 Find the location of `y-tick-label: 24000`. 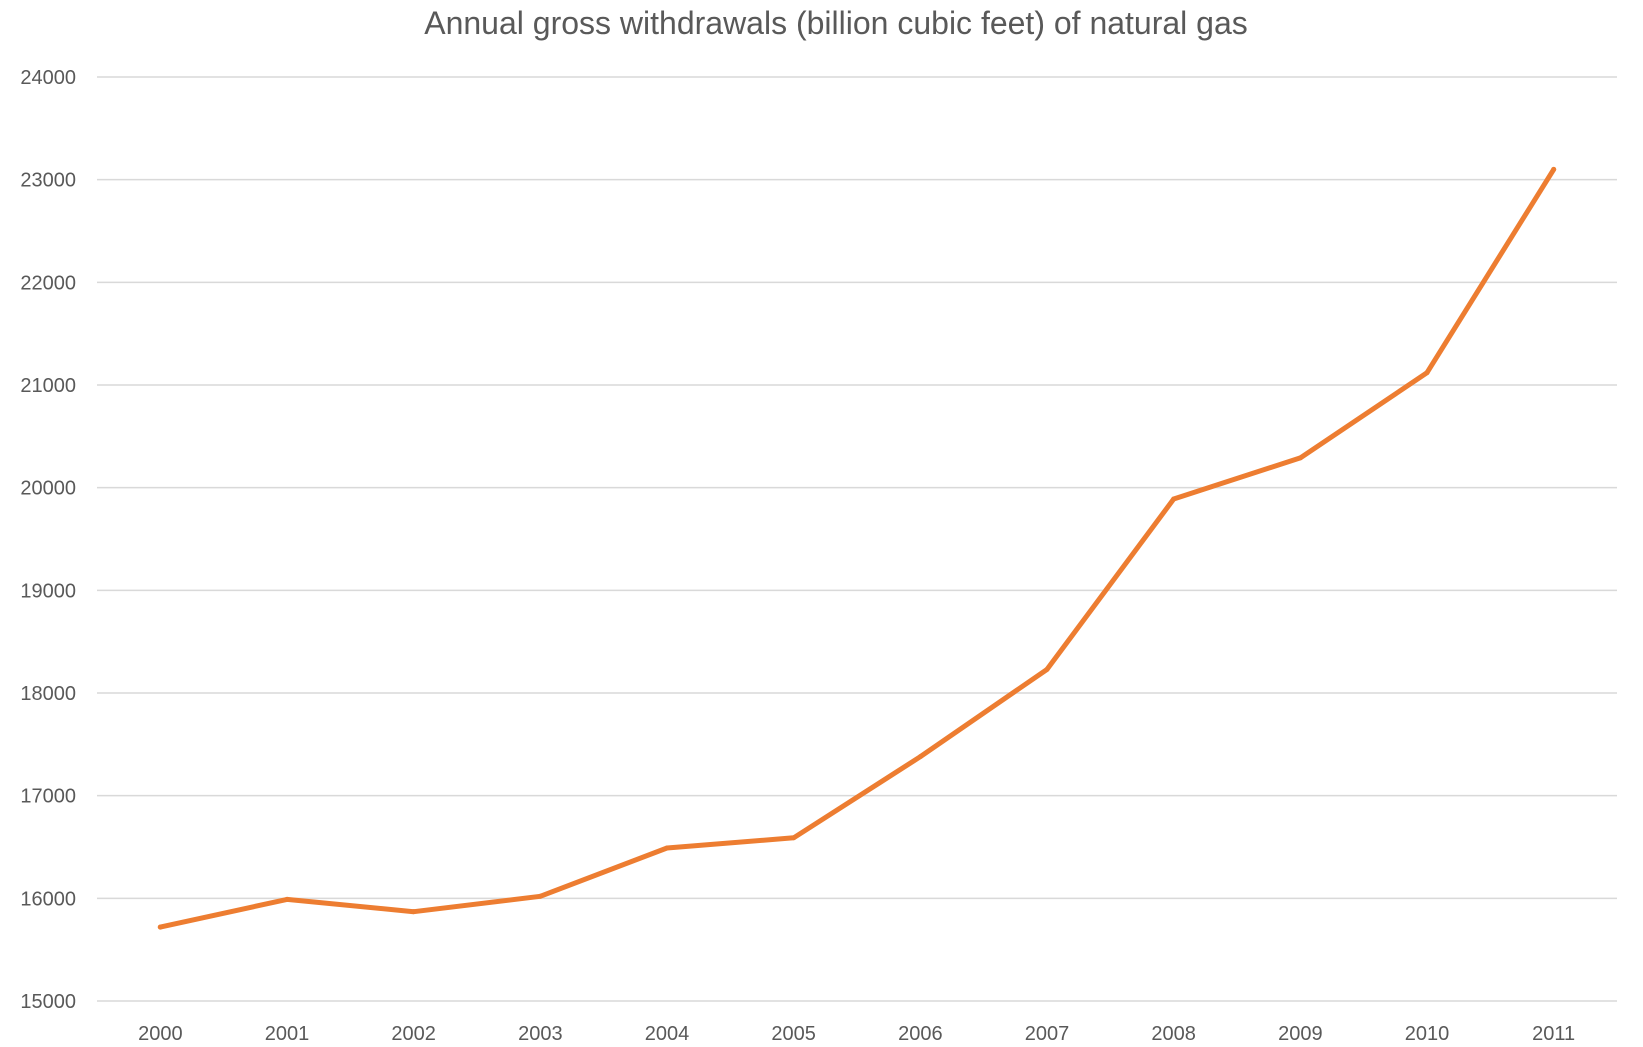

y-tick-label: 24000 is located at coordinates (48, 78).